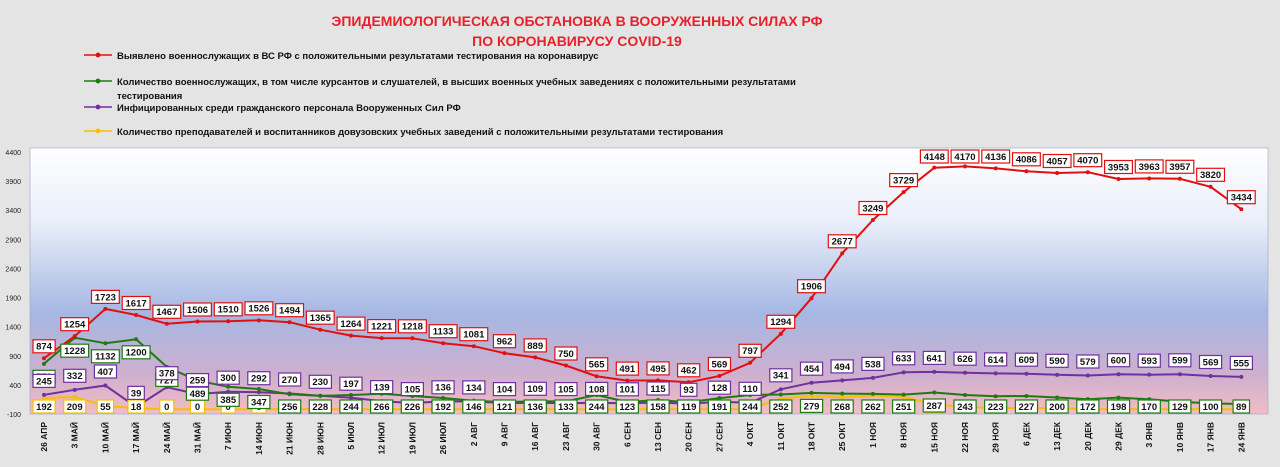  What do you see at coordinates (995, 359) in the screenshot?
I see `data-label-civilians: 614` at bounding box center [995, 359].